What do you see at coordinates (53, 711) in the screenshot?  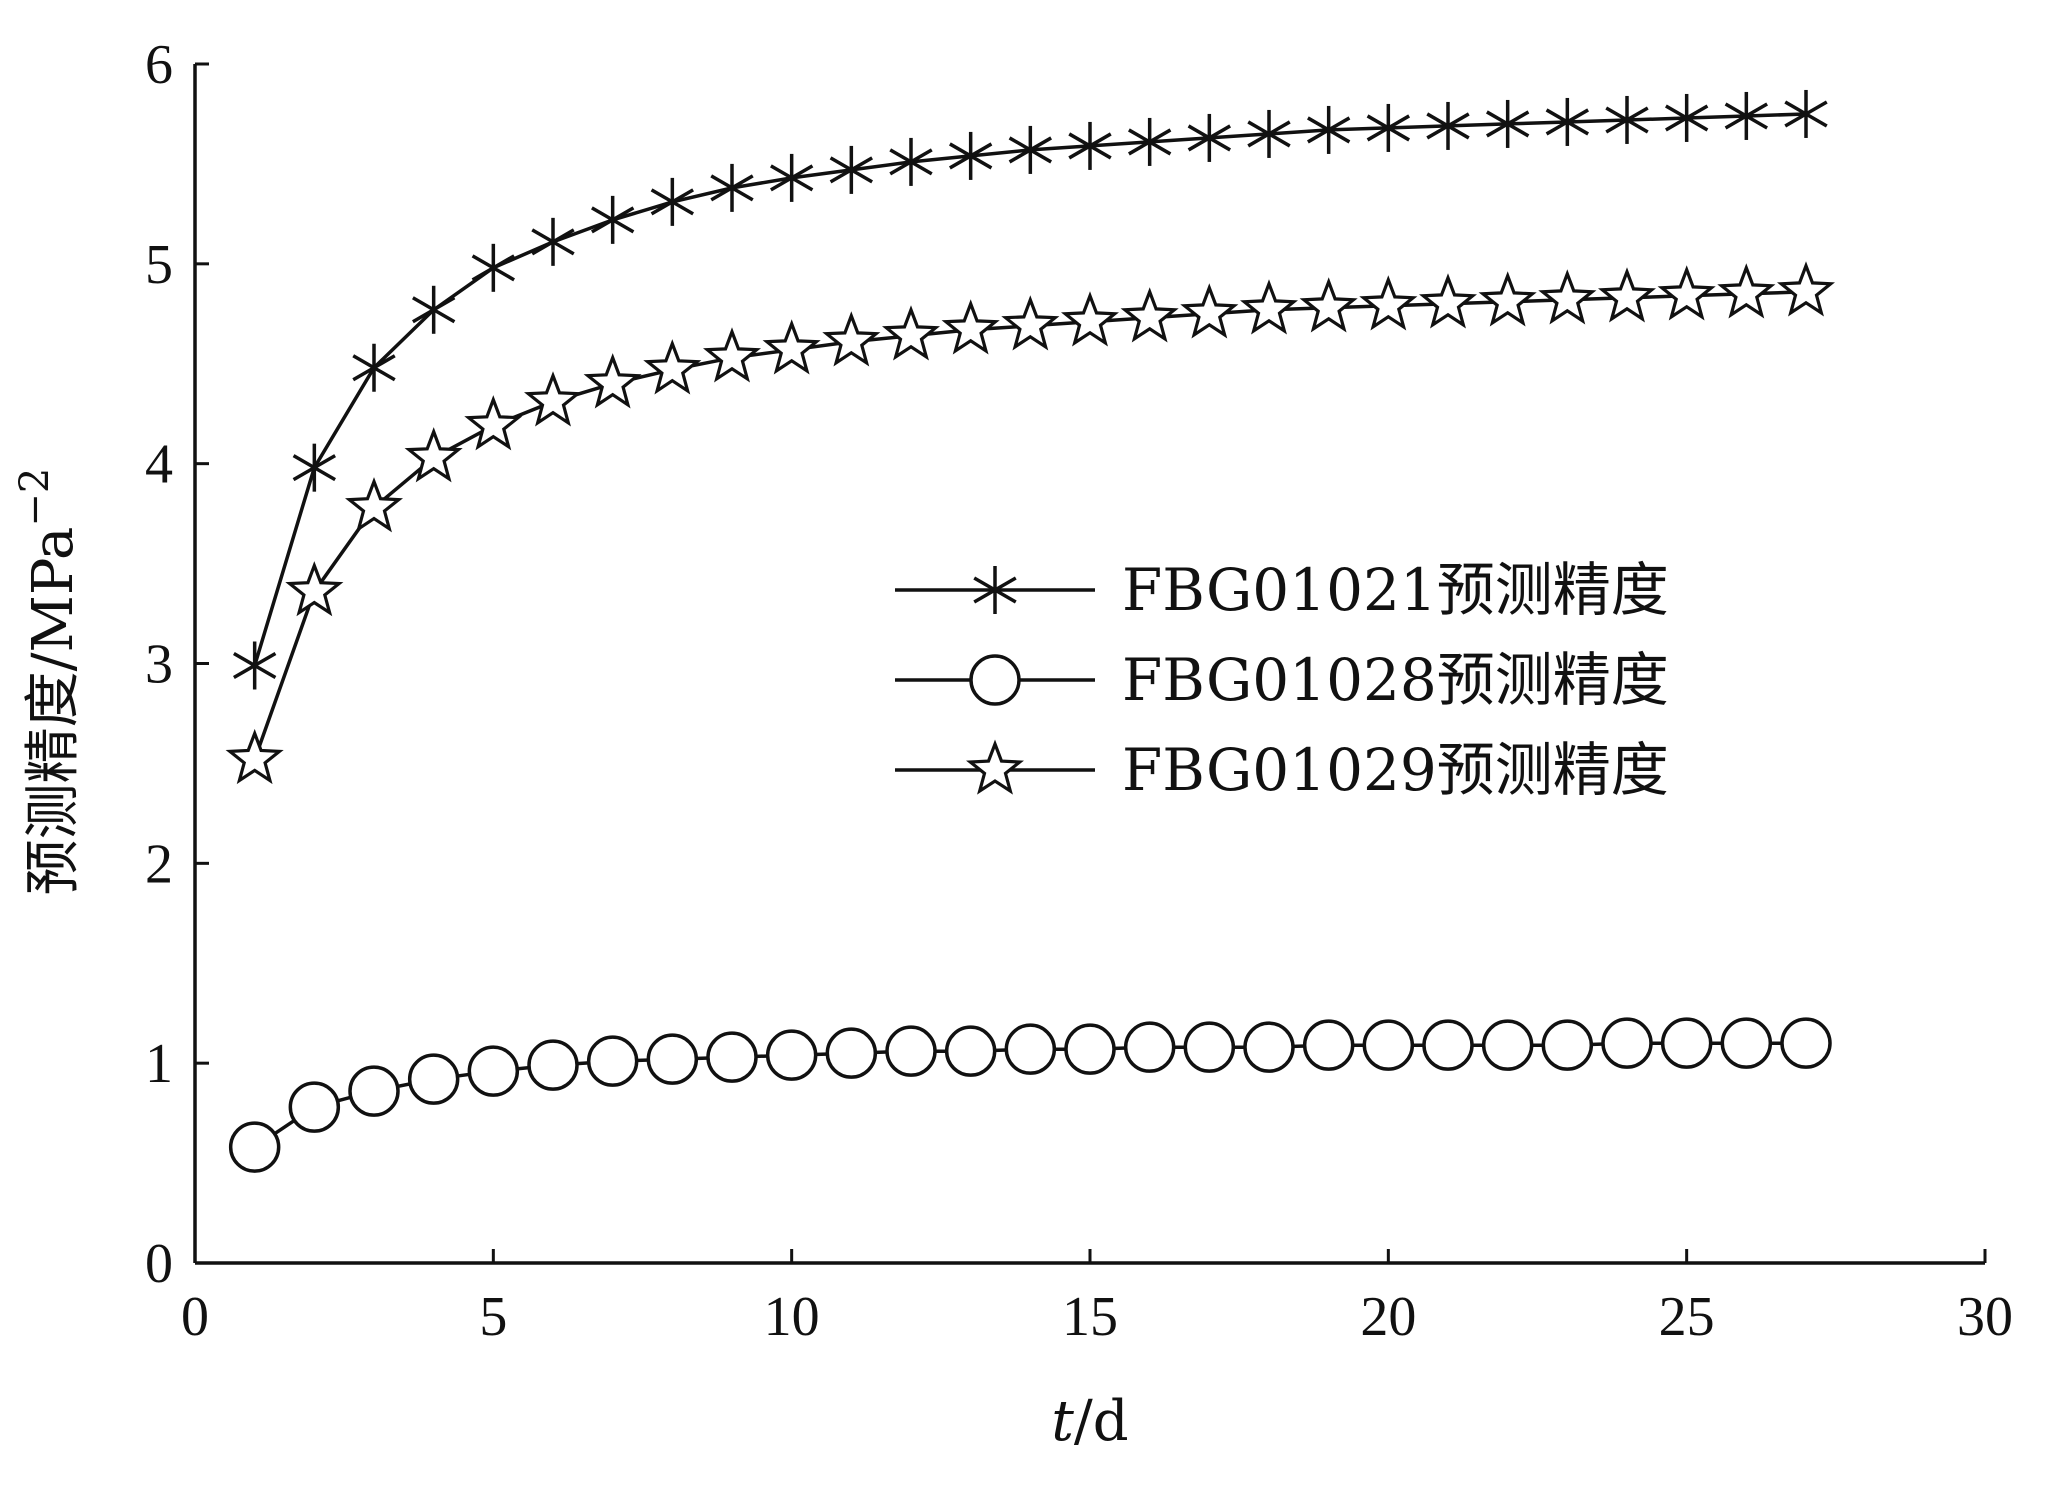 I see `y-axis-text: 预测精度/MPa` at bounding box center [53, 711].